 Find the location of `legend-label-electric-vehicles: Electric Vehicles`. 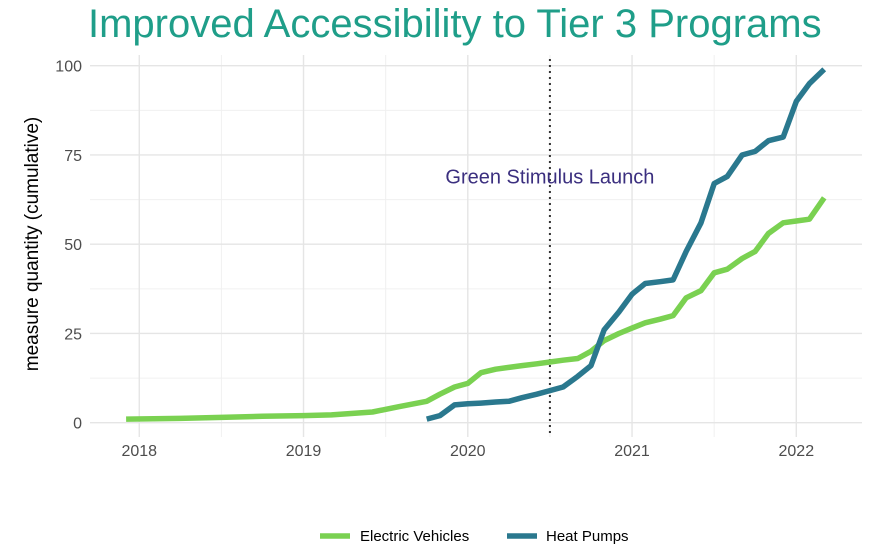

legend-label-electric-vehicles: Electric Vehicles is located at coordinates (414, 536).